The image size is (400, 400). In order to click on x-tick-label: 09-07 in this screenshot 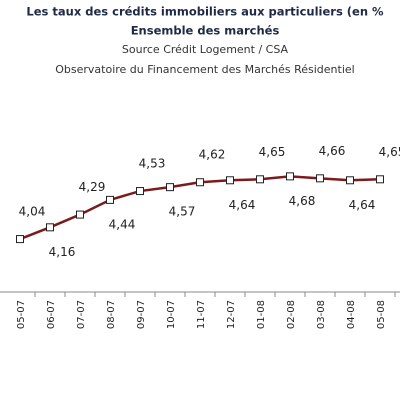, I will do `click(141, 314)`.